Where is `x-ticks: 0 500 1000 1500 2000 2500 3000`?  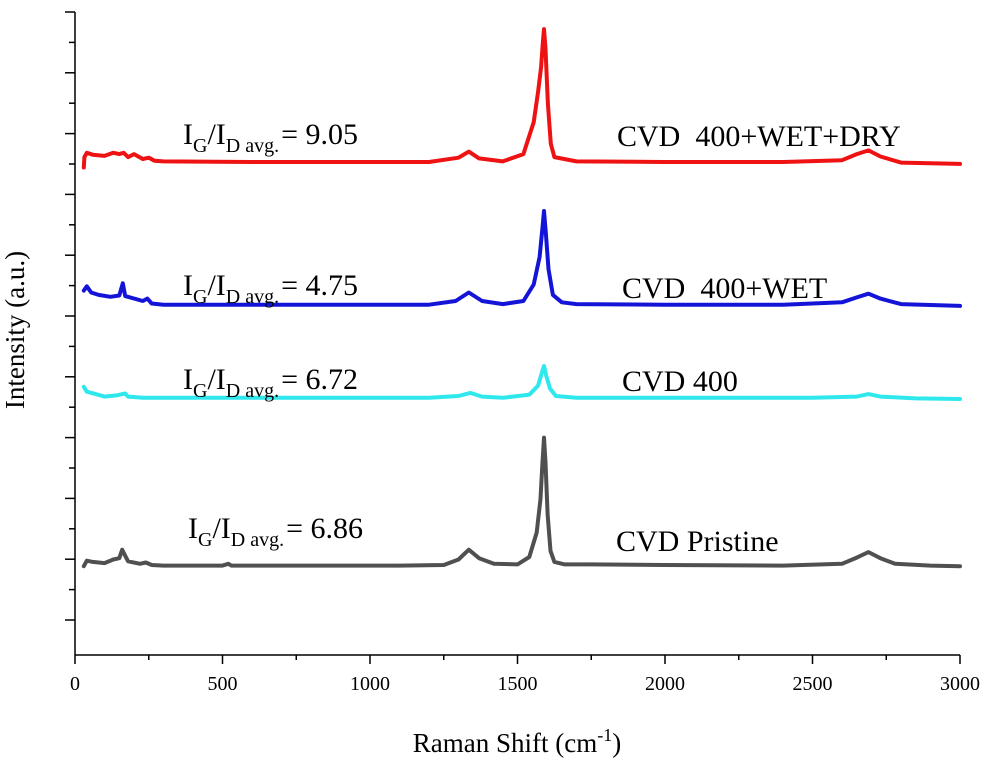 x-ticks: 0 500 1000 1500 2000 2500 3000 is located at coordinates (525, 675).